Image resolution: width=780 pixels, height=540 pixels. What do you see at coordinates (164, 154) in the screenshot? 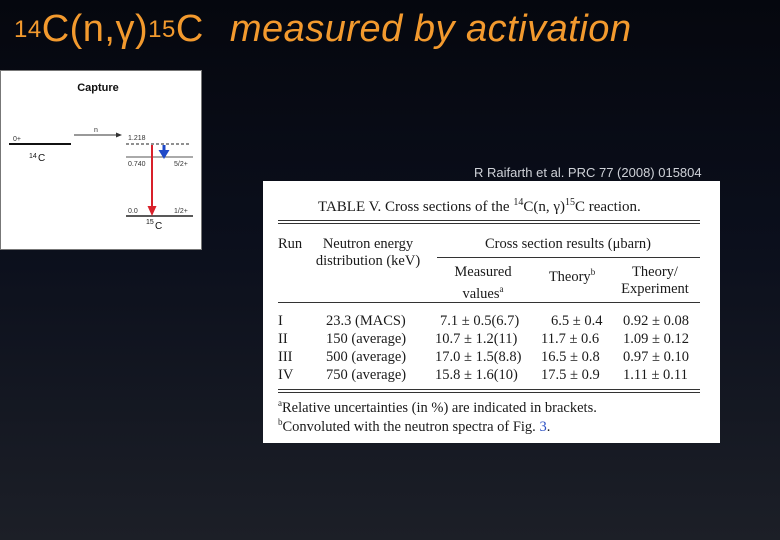
I see `blue-gamma-arrowhead` at bounding box center [164, 154].